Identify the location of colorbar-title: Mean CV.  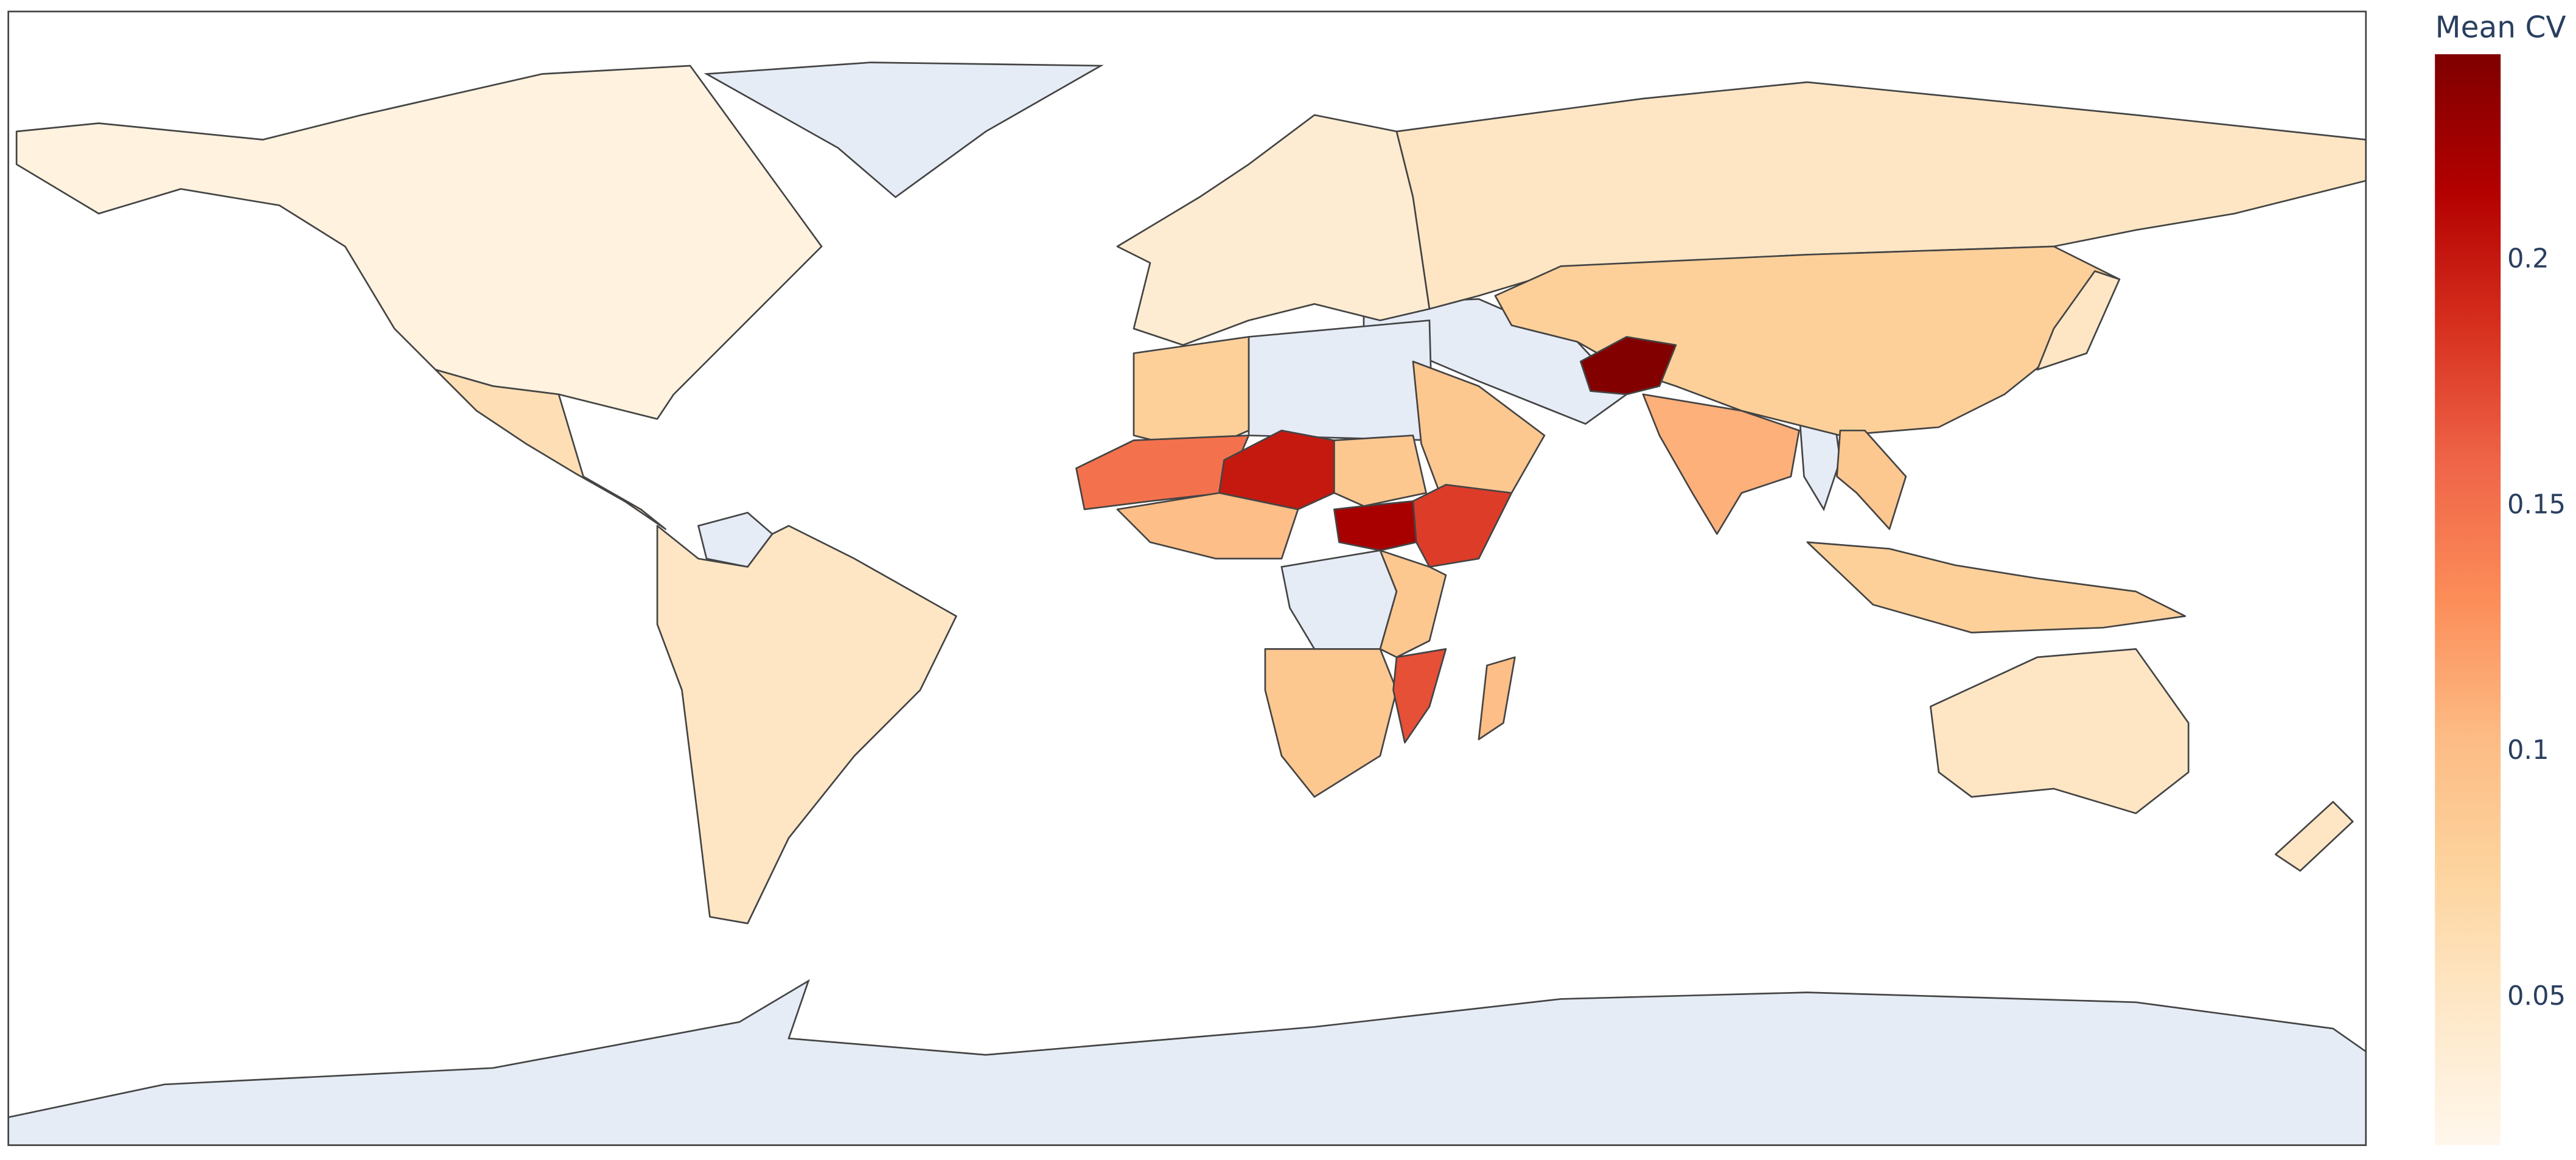
(2500, 28).